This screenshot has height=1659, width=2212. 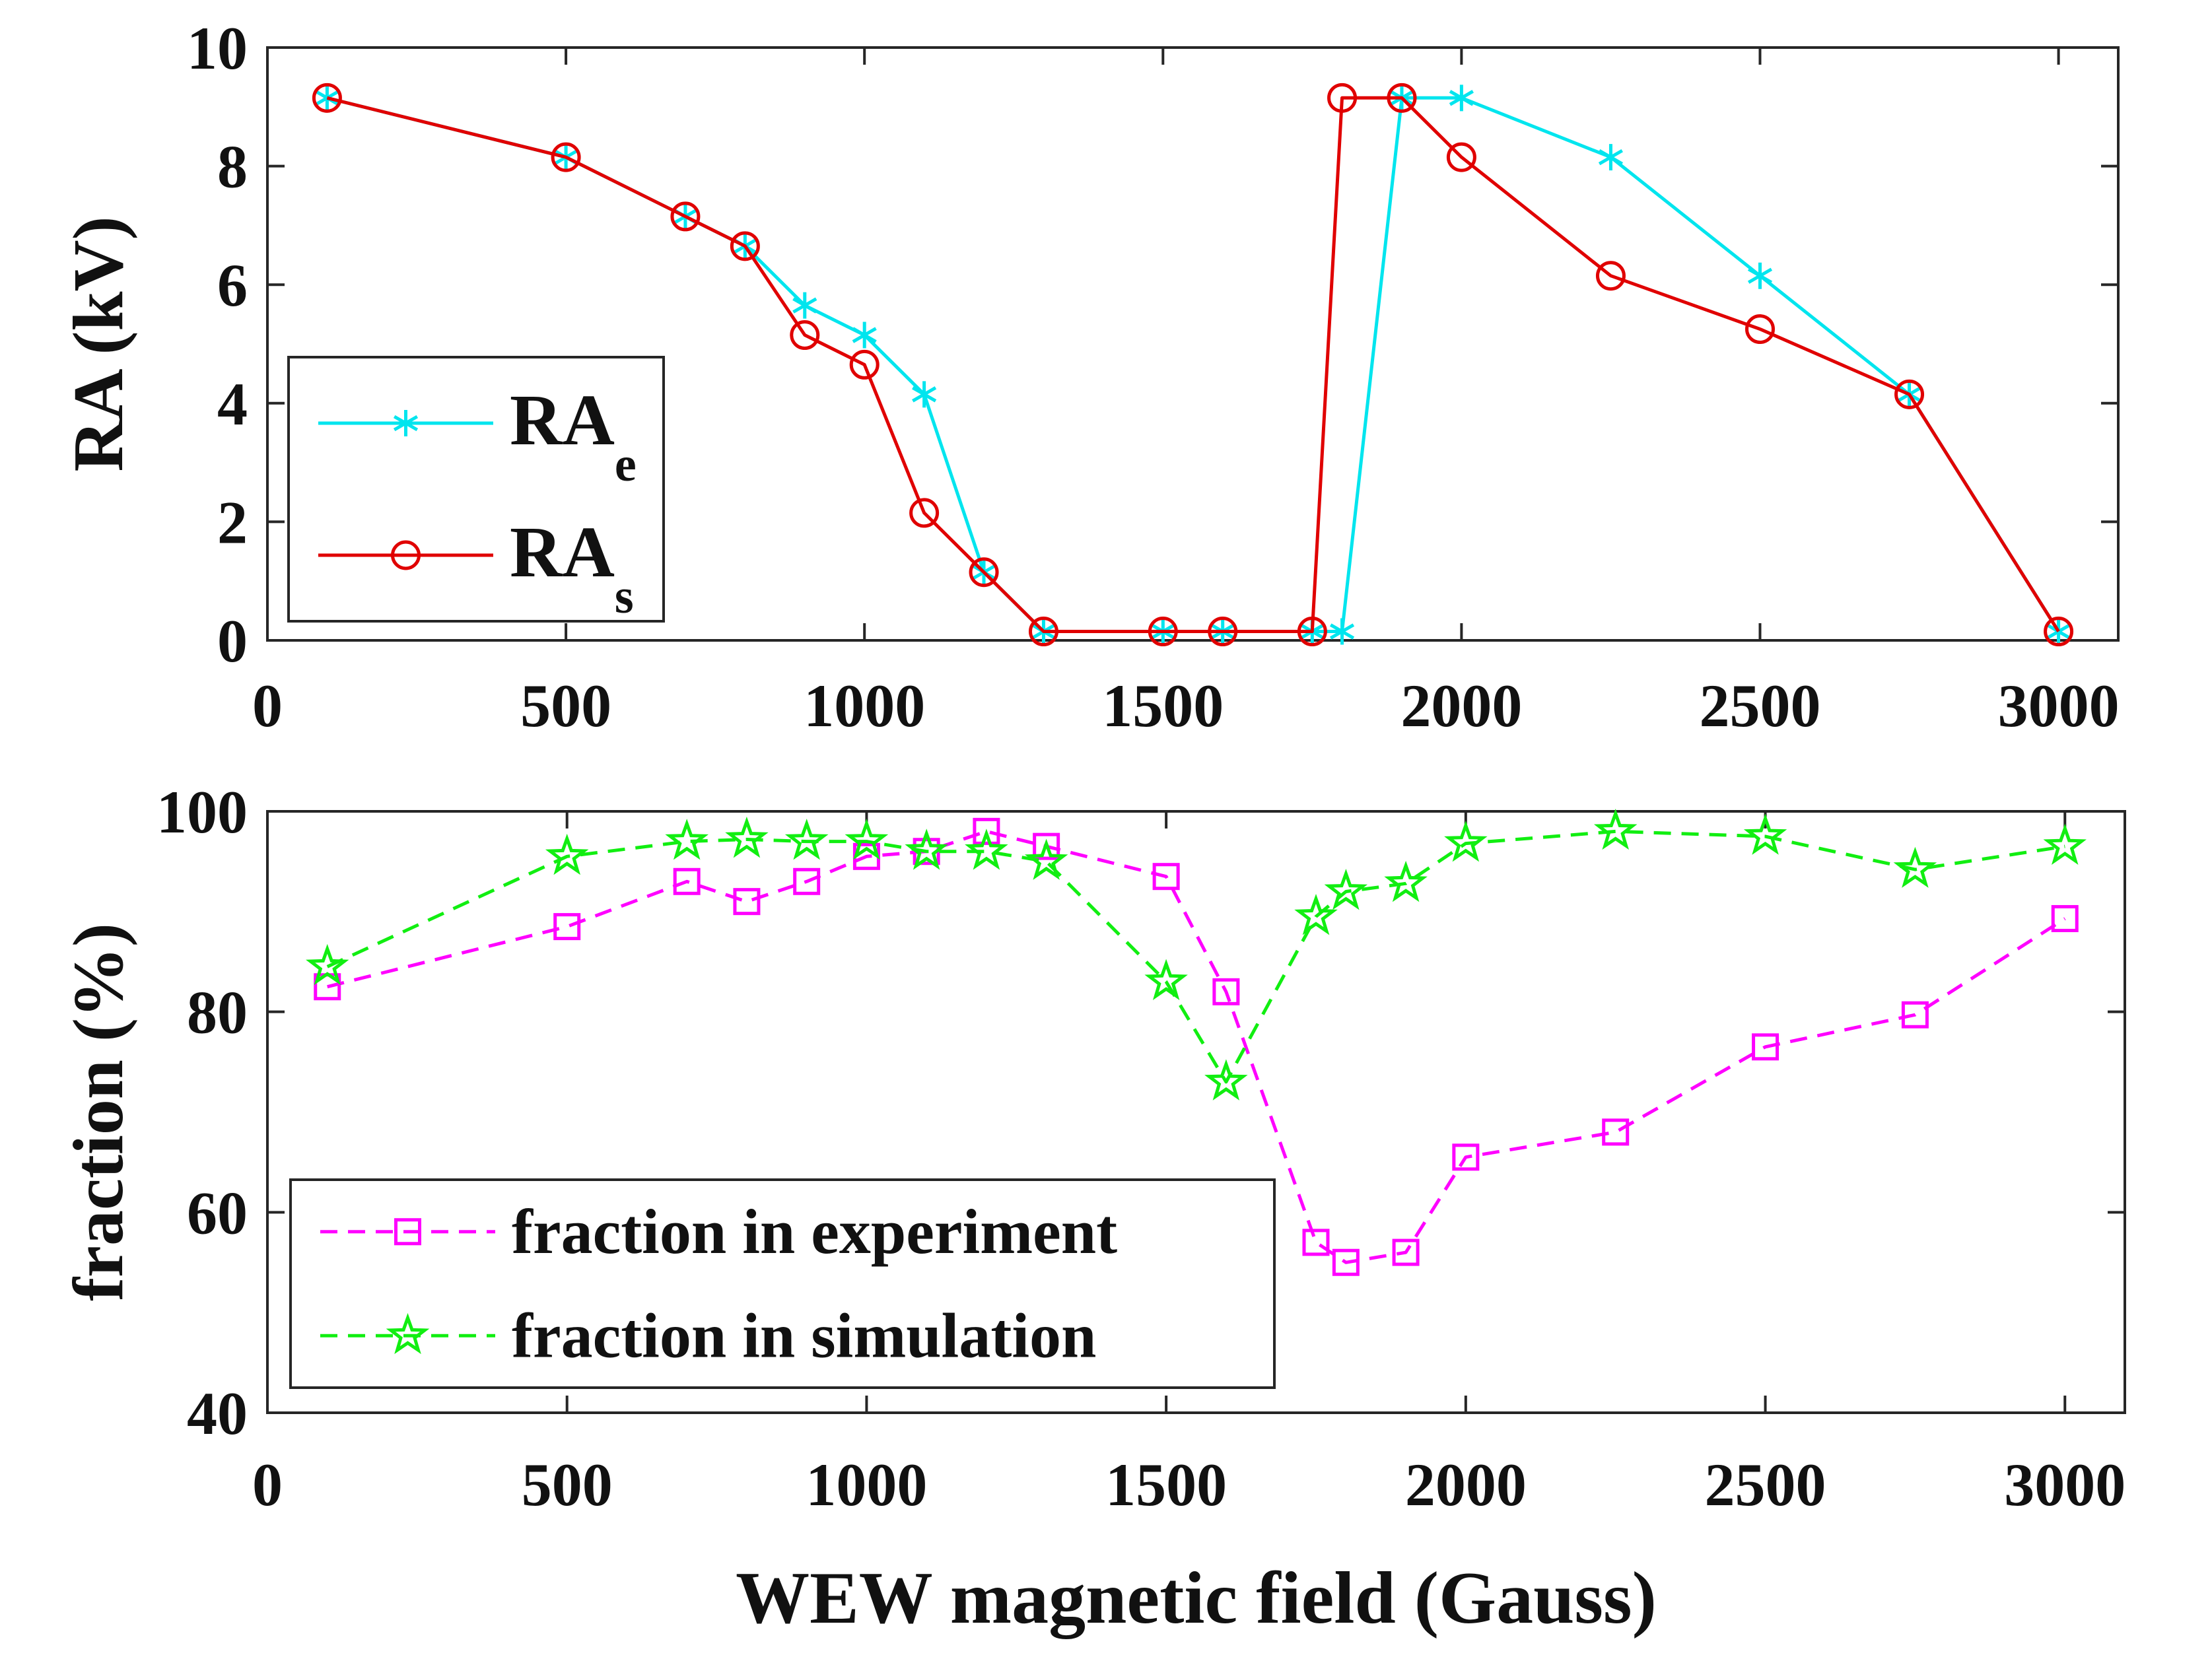 I want to click on chart2-x-tick-label: 1500, so click(x=1166, y=1484).